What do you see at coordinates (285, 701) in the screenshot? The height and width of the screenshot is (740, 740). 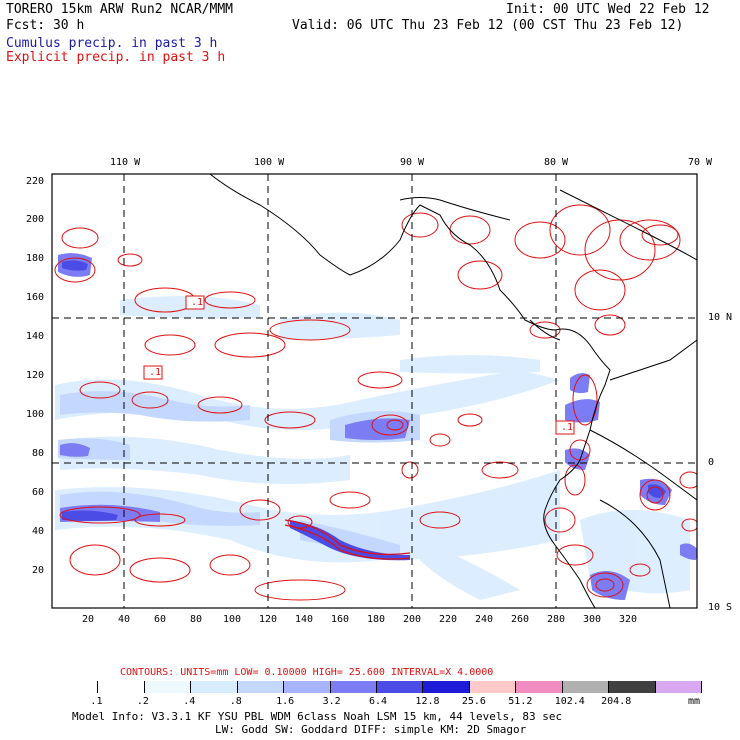 I see `colorbar-label: 1.6` at bounding box center [285, 701].